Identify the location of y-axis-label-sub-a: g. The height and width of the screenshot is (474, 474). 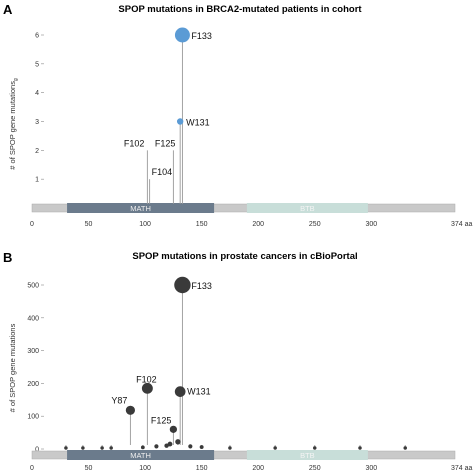
(16, 79).